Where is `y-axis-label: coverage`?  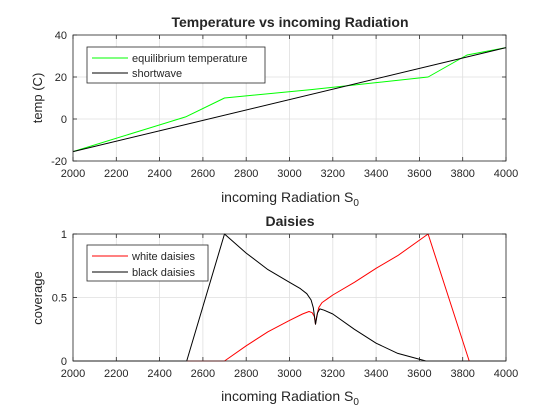 y-axis-label: coverage is located at coordinates (37, 297).